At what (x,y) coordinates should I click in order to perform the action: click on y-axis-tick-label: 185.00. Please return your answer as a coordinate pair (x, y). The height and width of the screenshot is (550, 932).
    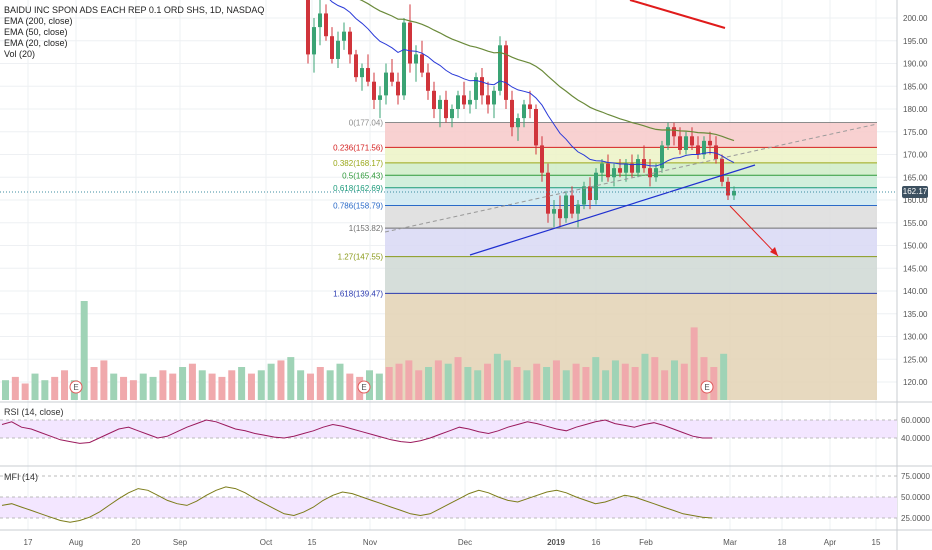
    Looking at the image, I should click on (915, 86).